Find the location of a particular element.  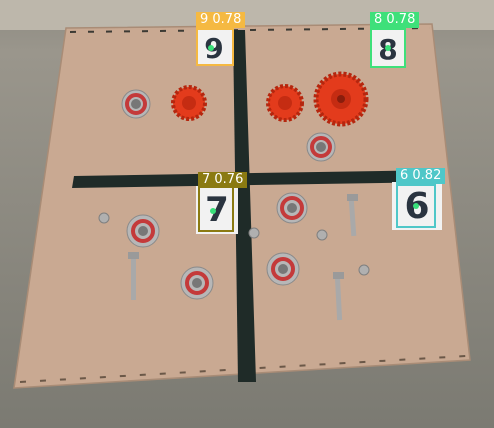

gear-small-right is located at coordinates (285, 103).